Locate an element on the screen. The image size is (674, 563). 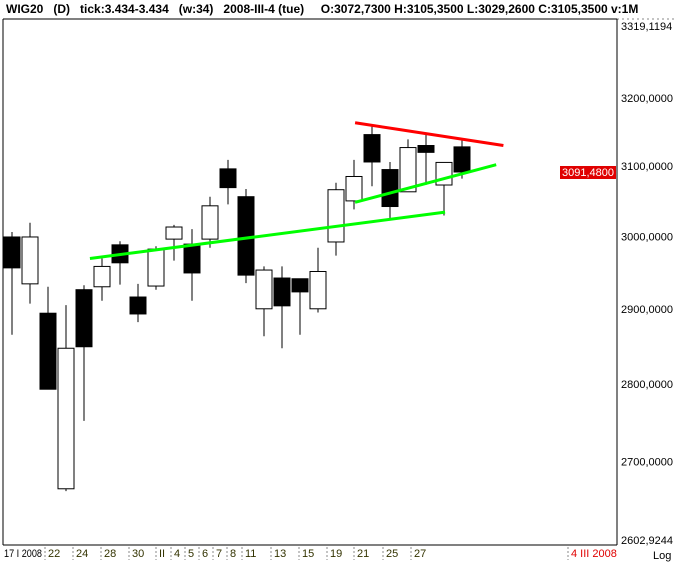
x-tick-label: 7 is located at coordinates (219, 554).